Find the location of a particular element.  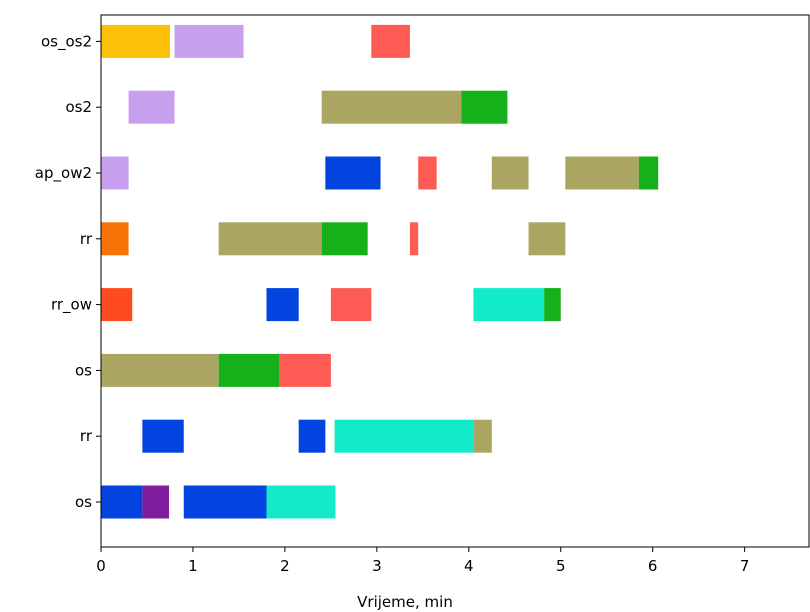

x-axis-ticks: 0 1 2 3 4 5 6 7 is located at coordinates (422, 561).